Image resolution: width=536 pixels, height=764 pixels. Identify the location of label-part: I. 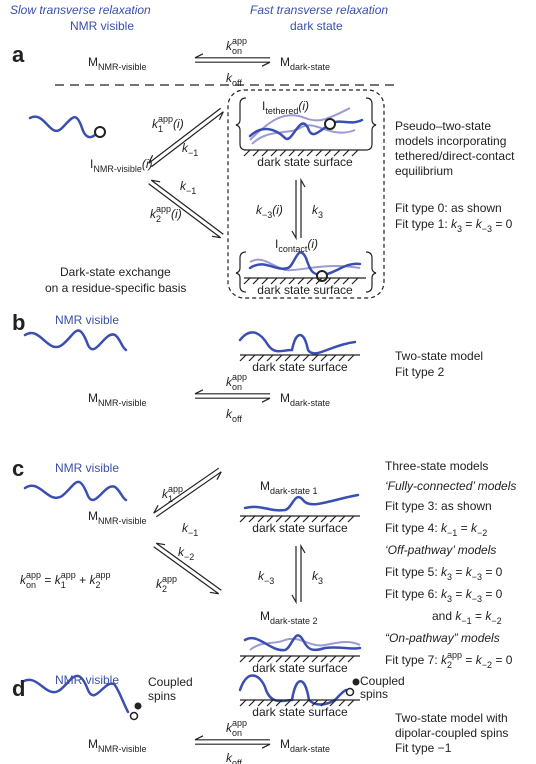
(276, 244).